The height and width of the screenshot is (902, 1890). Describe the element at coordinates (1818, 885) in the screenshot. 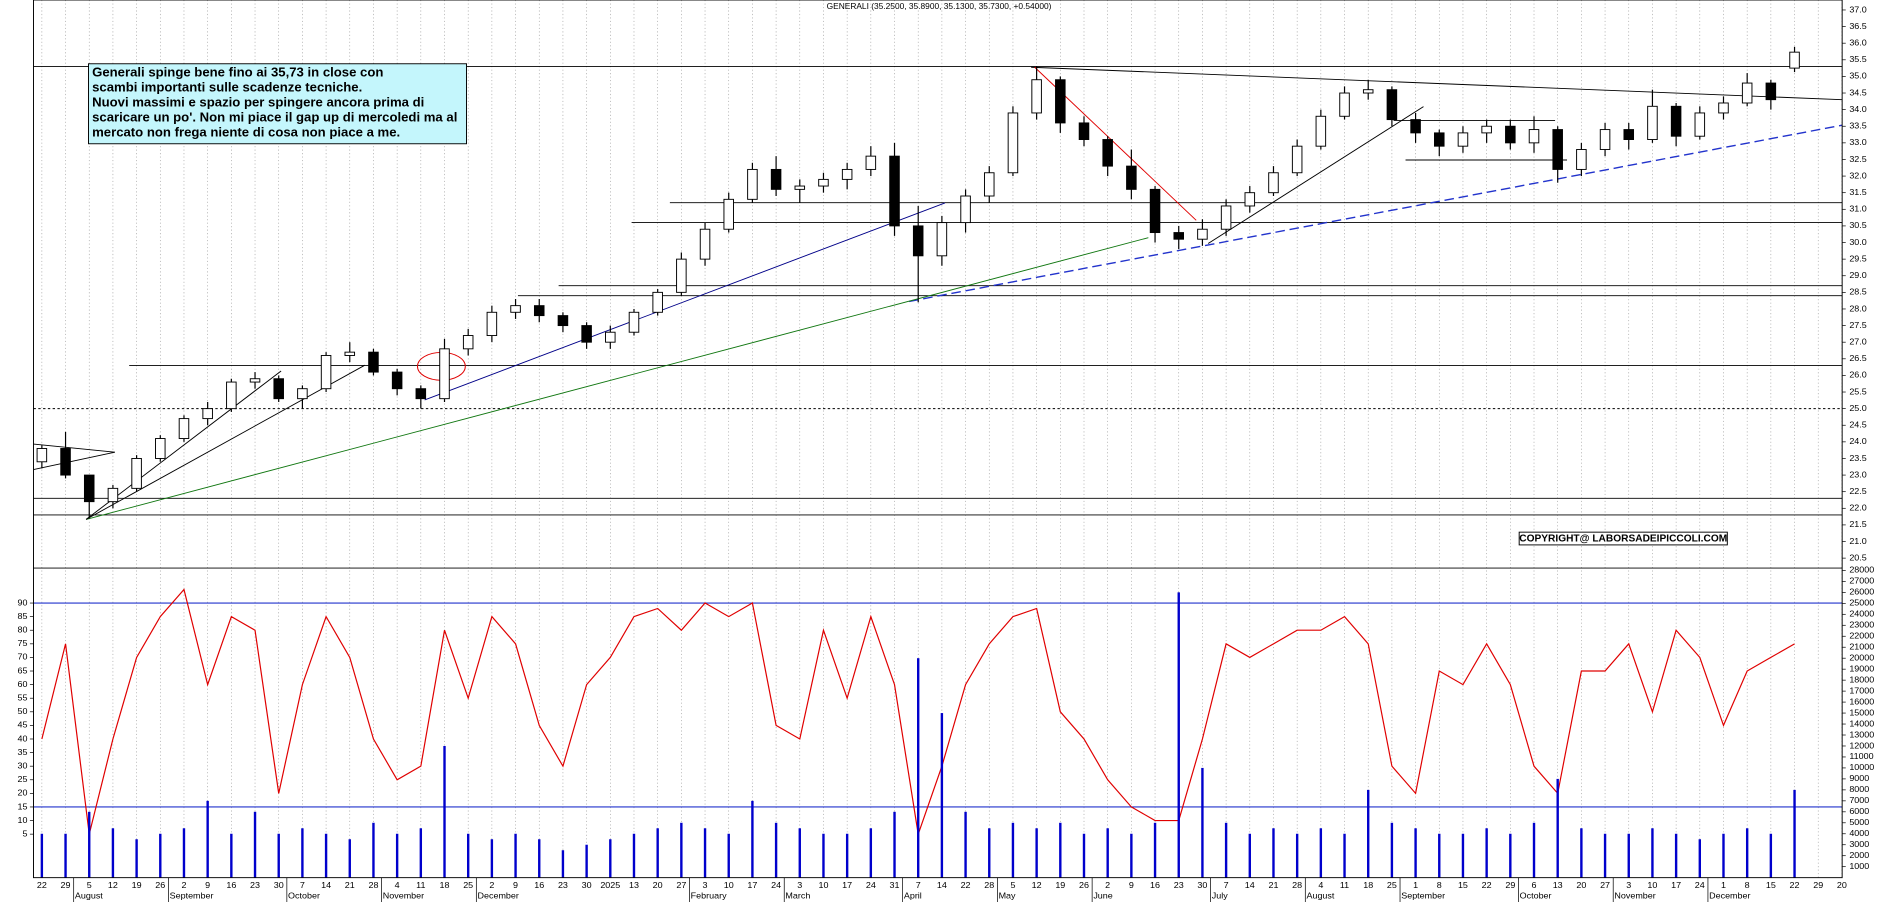

I see `x-tick-label: 29` at that location.